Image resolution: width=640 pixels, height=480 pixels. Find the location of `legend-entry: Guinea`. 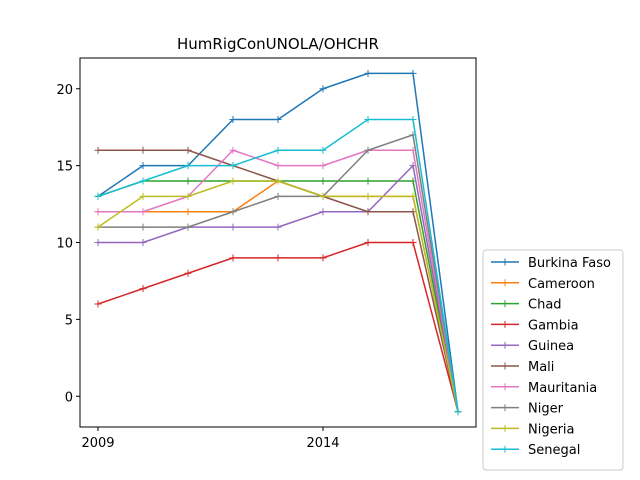

legend-entry: Guinea is located at coordinates (532, 346).